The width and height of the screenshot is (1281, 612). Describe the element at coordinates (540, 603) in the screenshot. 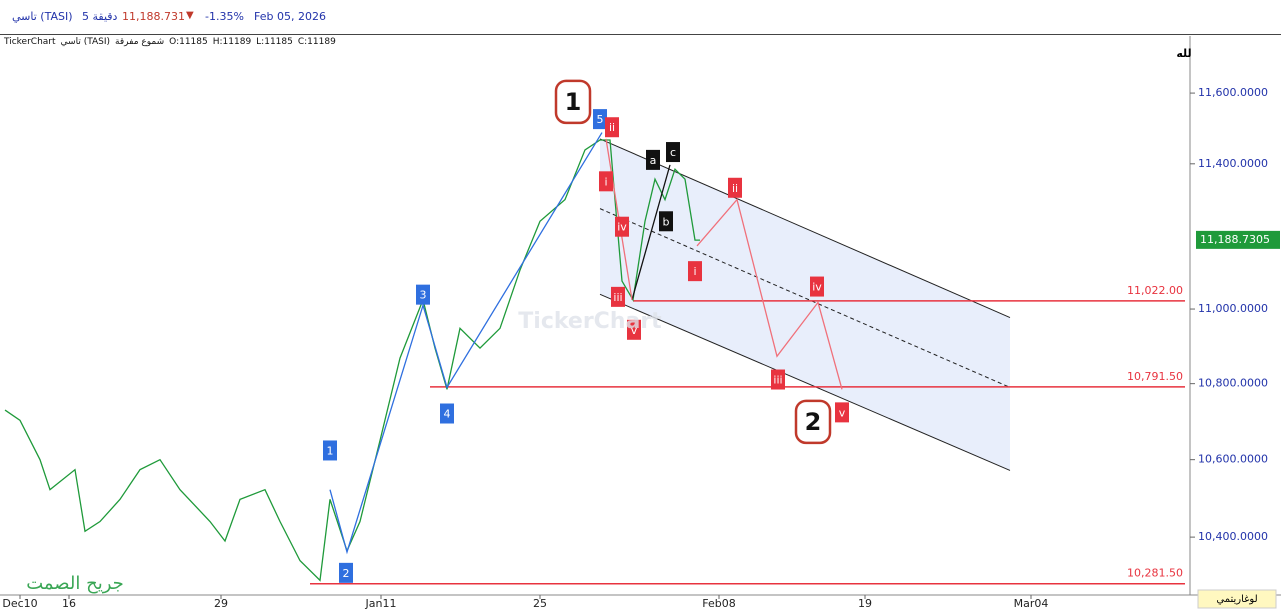

I see `x-tick-label: 25` at that location.